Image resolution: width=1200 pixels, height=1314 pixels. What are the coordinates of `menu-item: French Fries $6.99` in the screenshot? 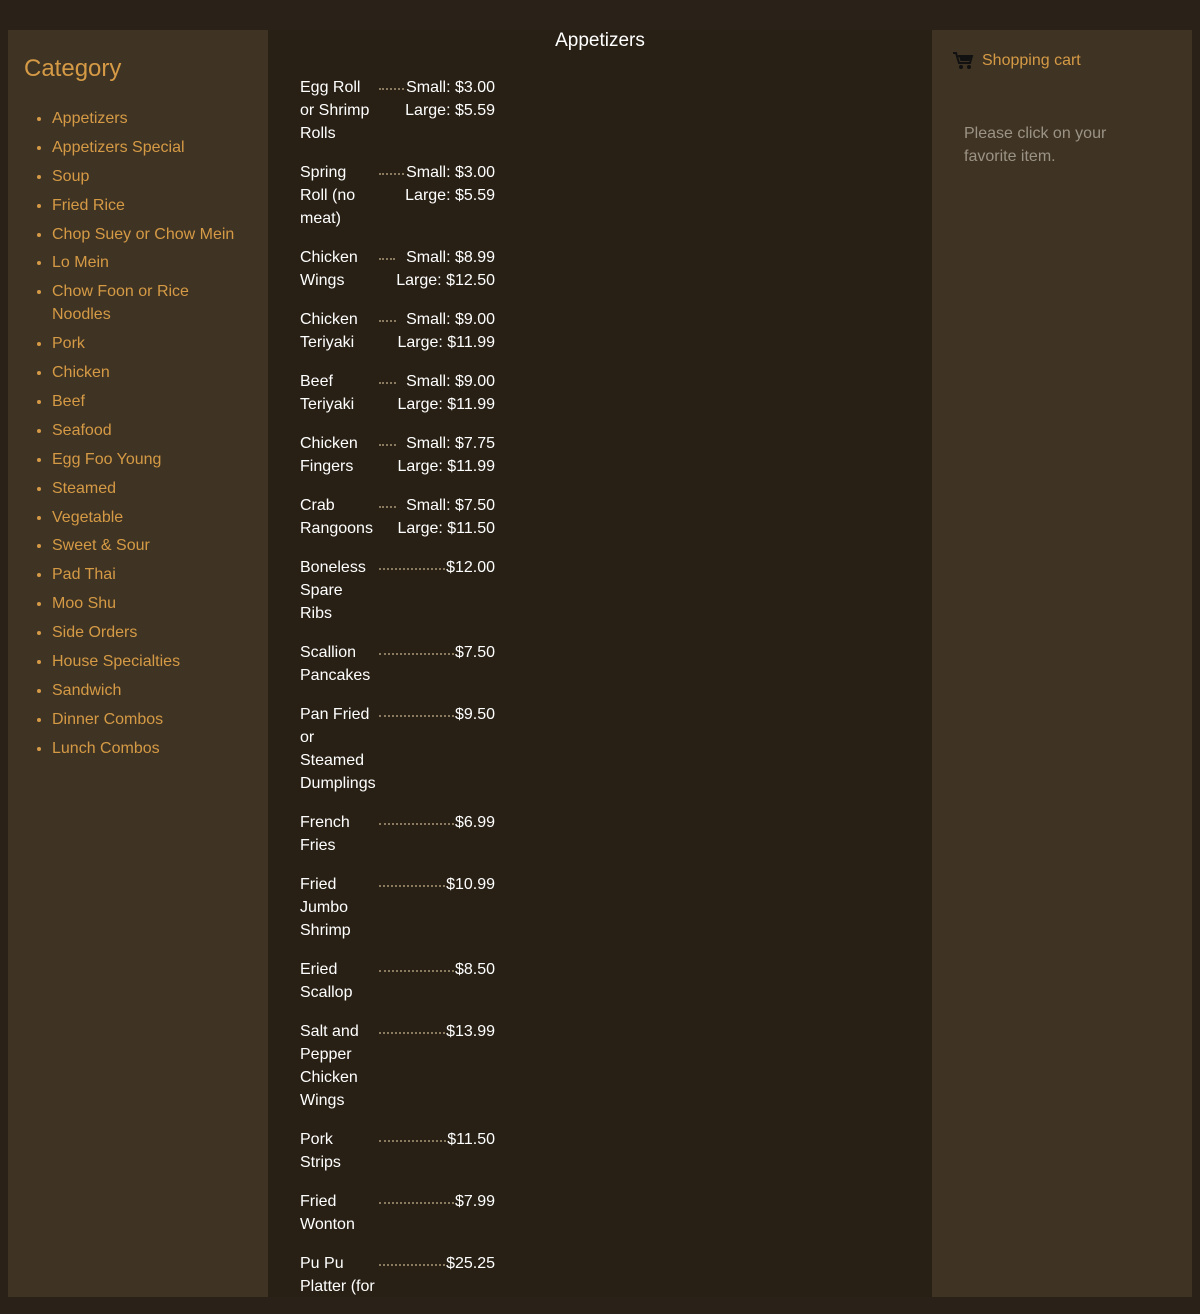 It's located at (397, 834).